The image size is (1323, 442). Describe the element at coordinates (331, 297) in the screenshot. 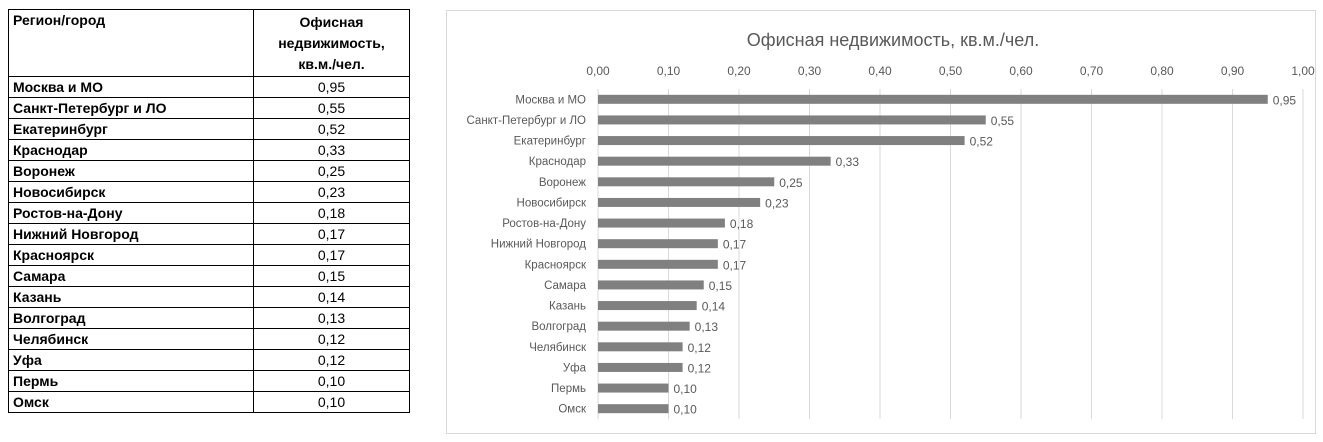

I see `value-cell: 0,14` at that location.